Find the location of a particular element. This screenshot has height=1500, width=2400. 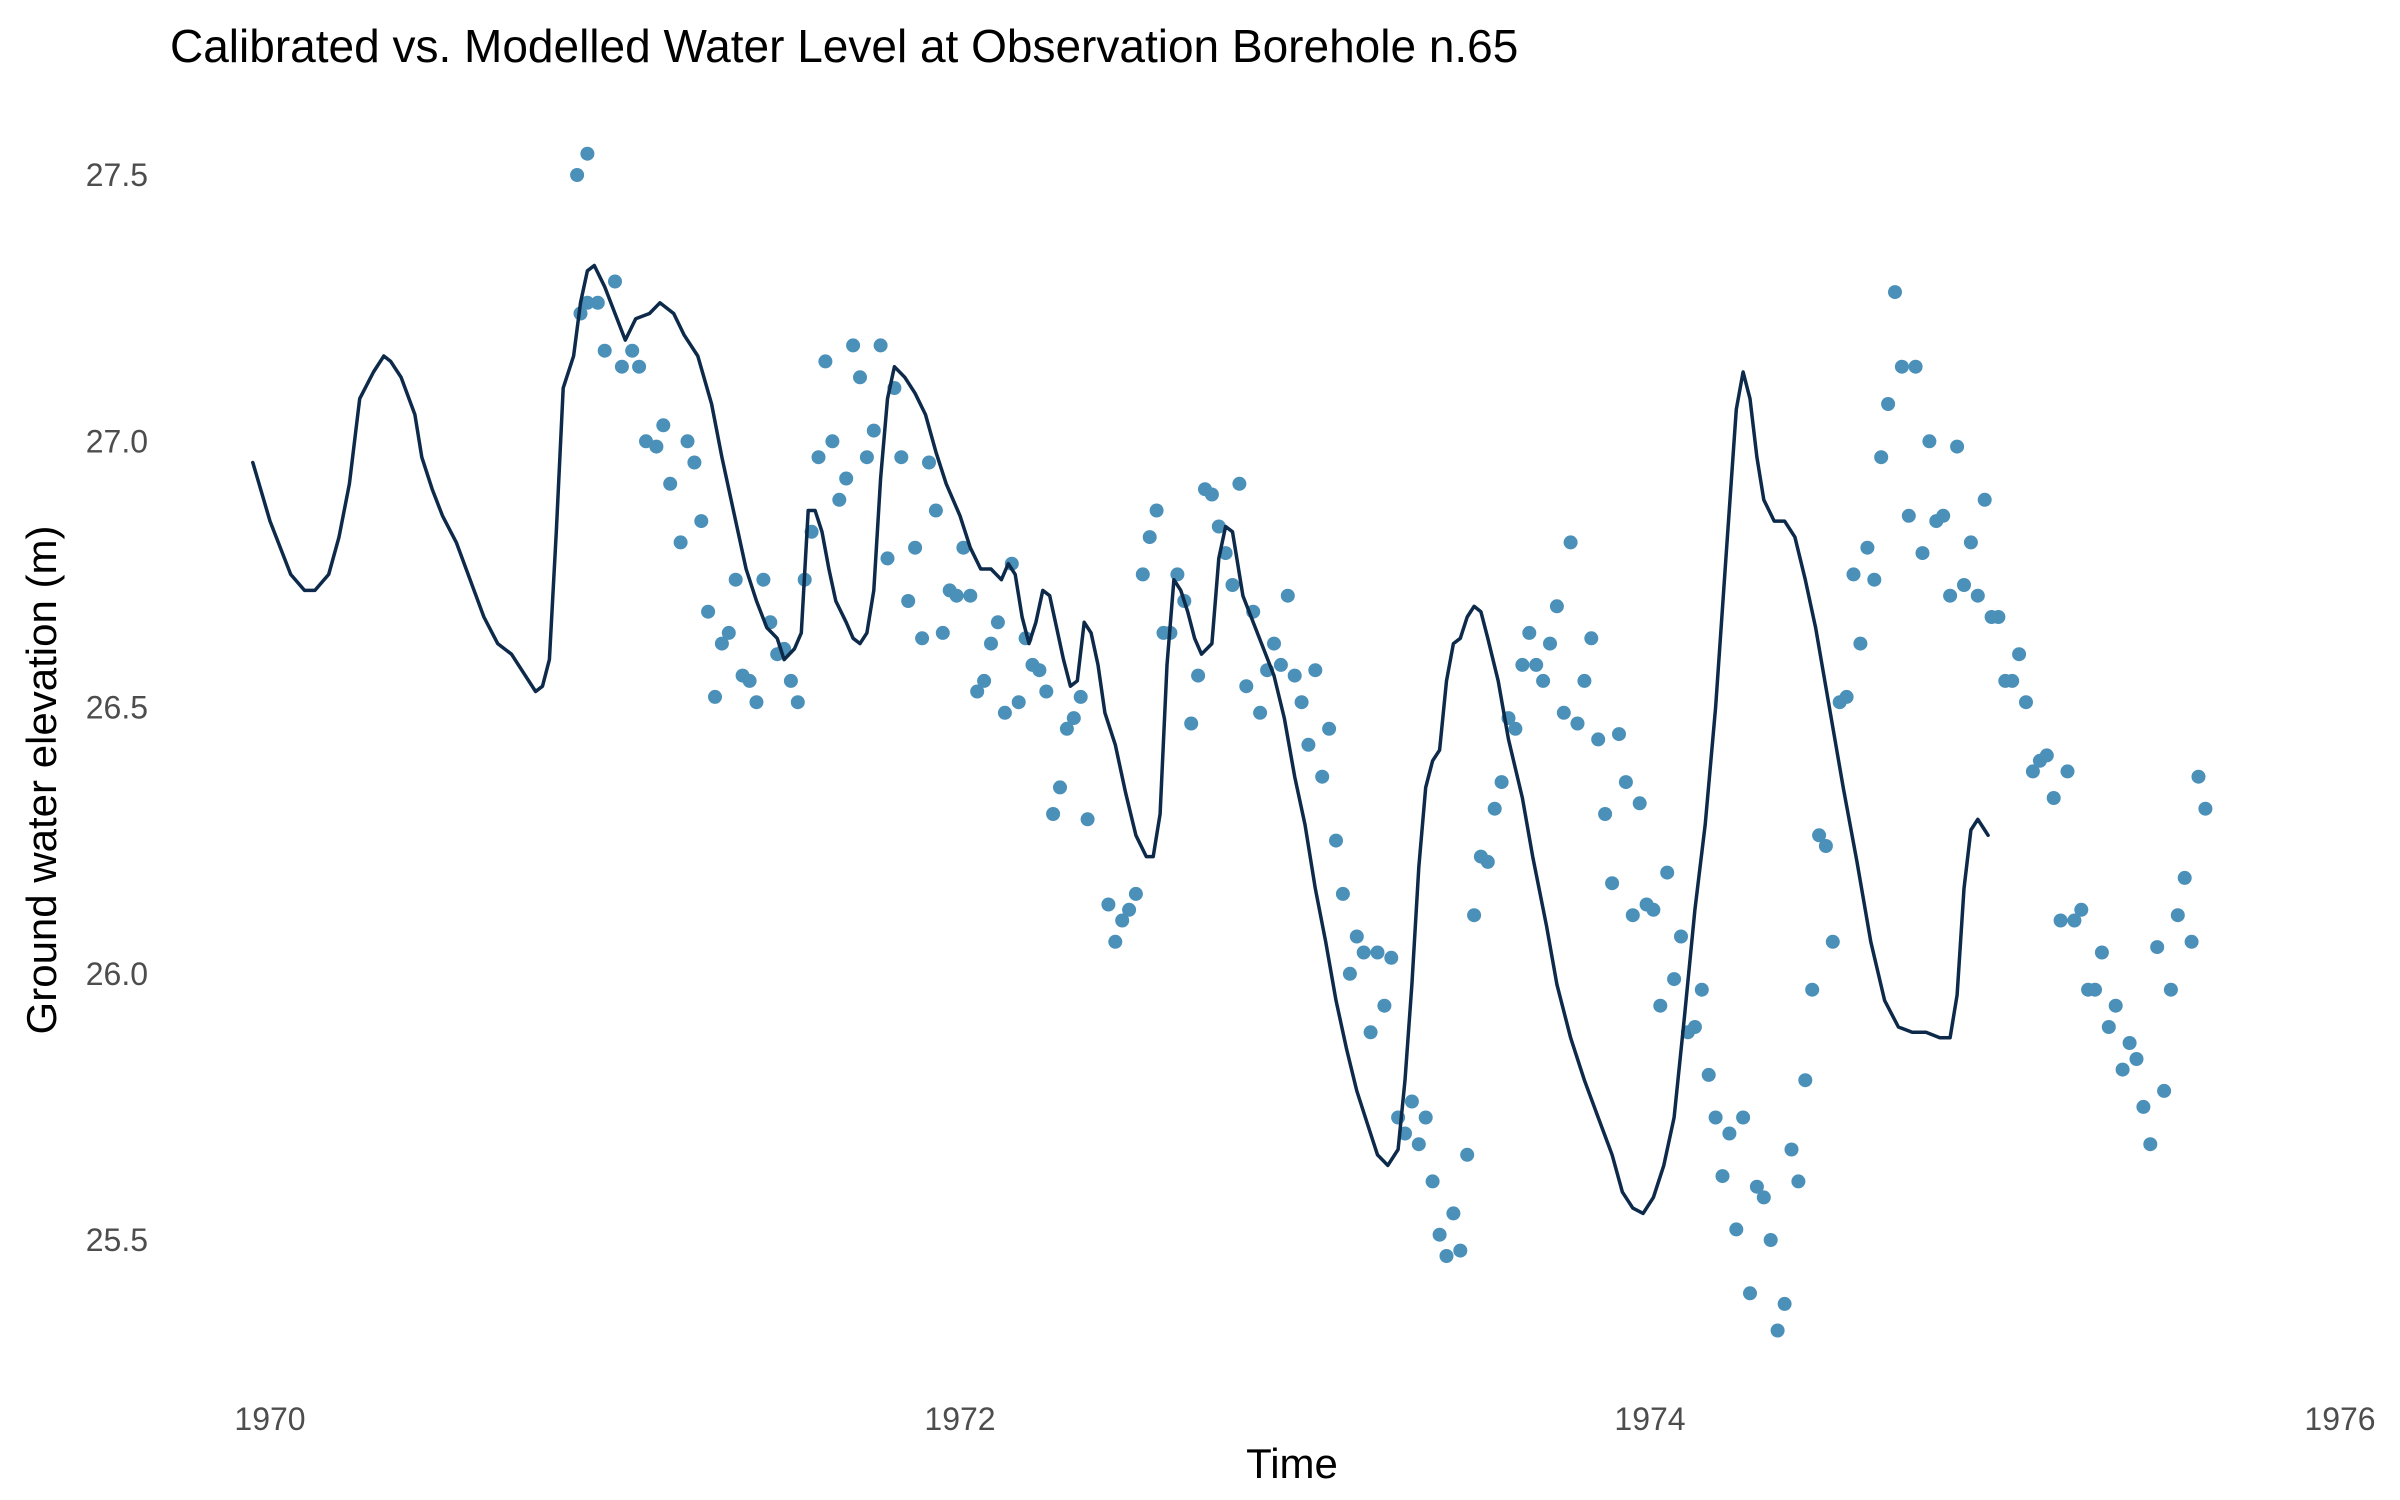

y-tick-label: 27.0 is located at coordinates (117, 441).